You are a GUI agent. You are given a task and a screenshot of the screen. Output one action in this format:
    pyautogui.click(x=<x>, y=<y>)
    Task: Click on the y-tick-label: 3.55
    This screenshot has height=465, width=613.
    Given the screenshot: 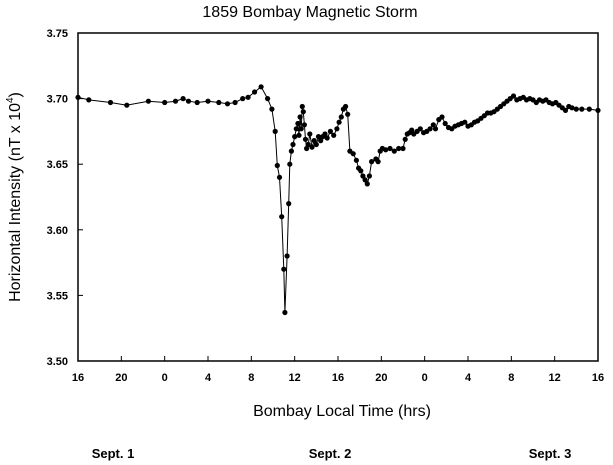 What is the action you would take?
    pyautogui.click(x=57, y=296)
    